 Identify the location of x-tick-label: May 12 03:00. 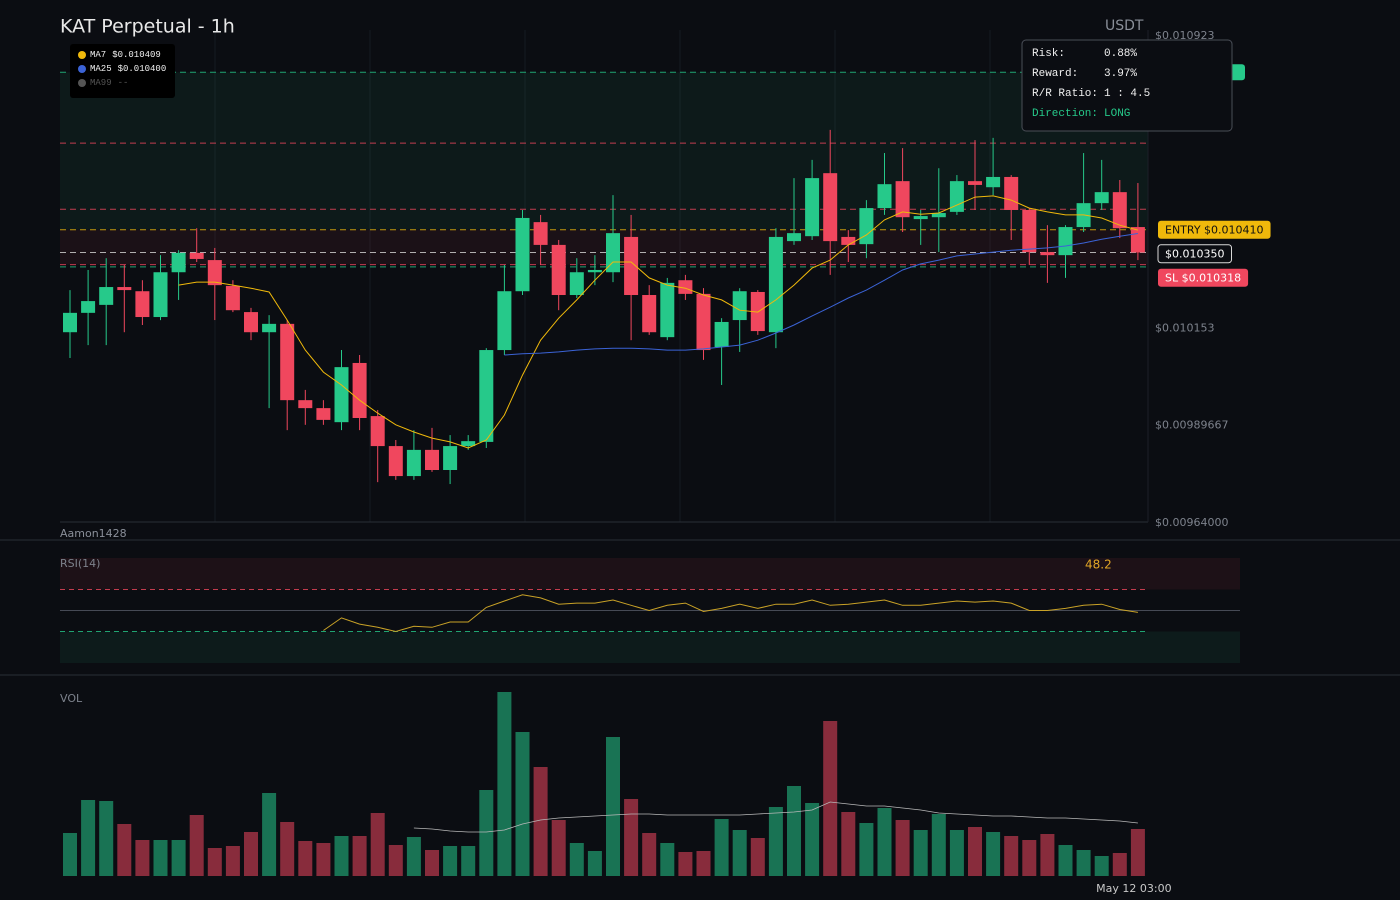
(1133, 888).